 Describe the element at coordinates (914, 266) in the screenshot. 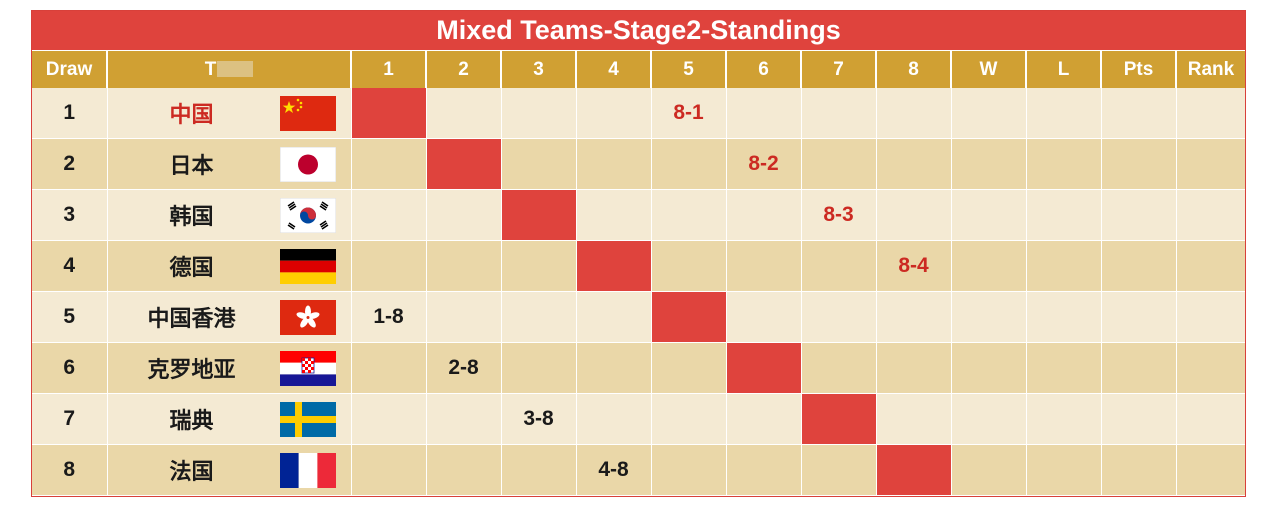

I see `score-cell: 8-4` at that location.